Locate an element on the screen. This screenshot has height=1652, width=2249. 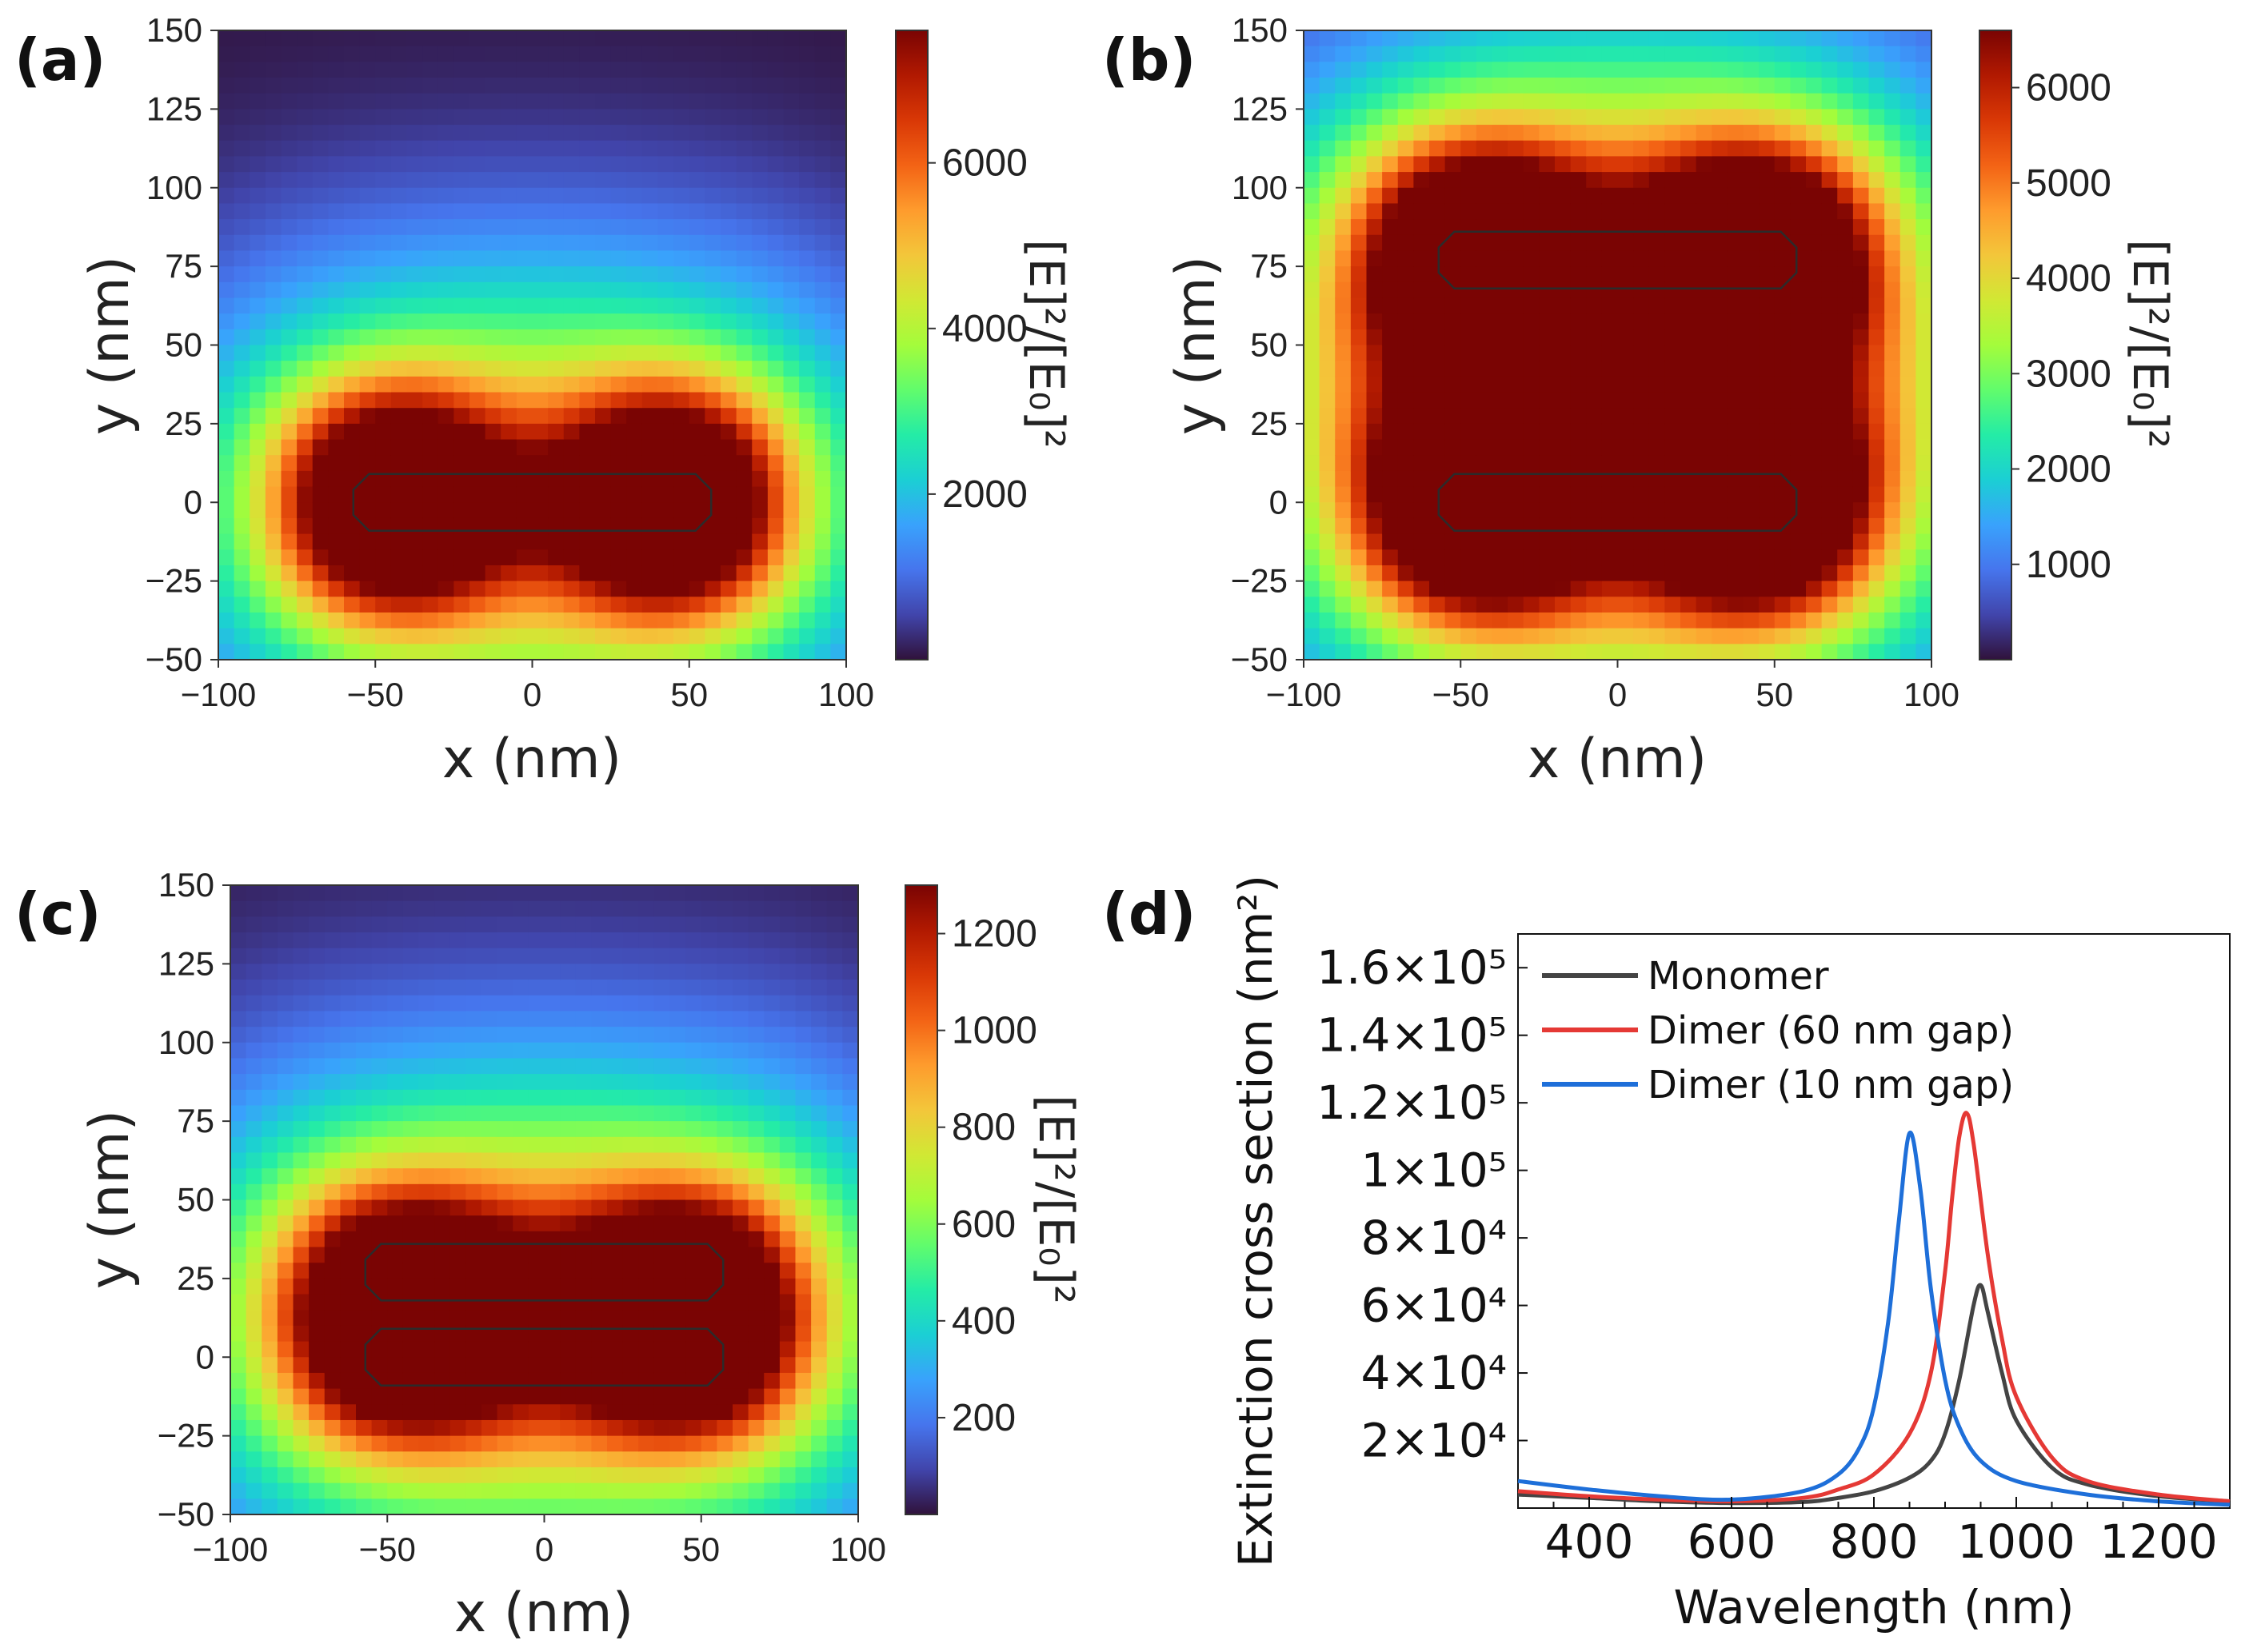
x-ticks-c: −100 −50 0 50 100 is located at coordinates (539, 1541).